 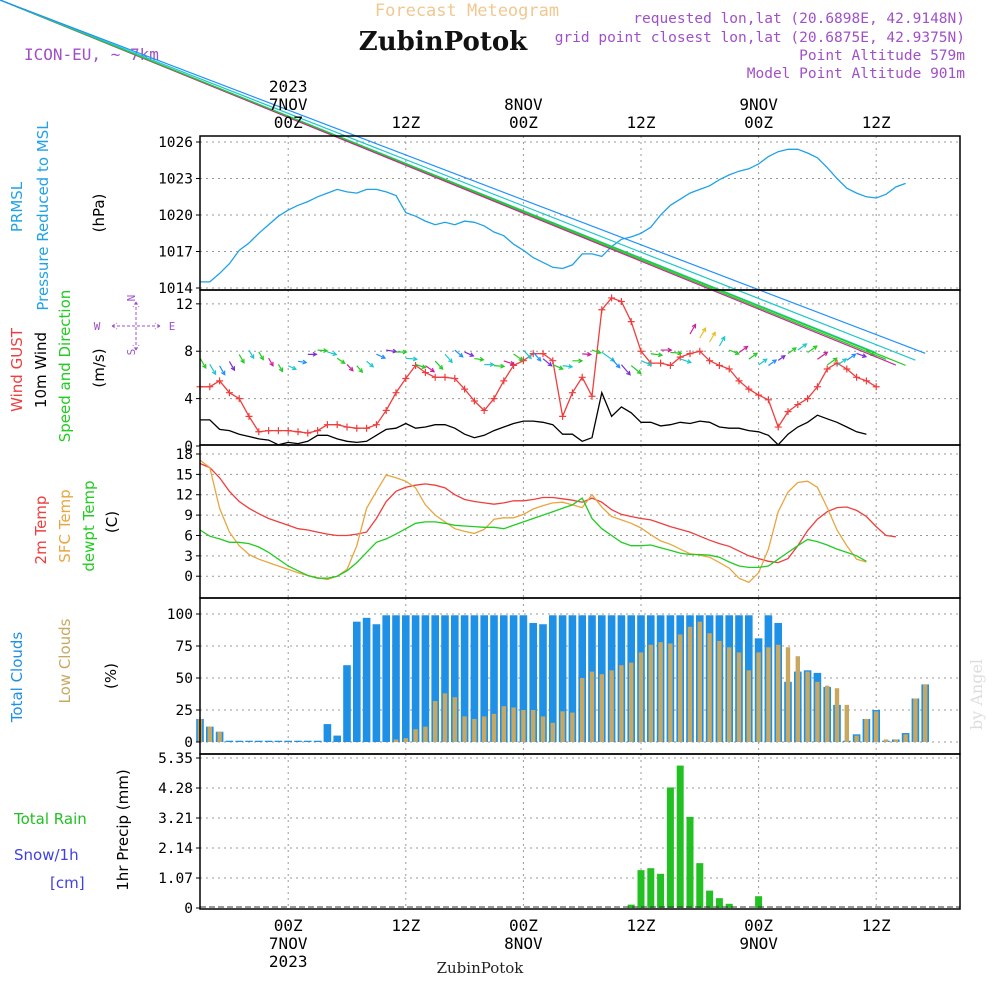 I want to click on bottom-date-label: 7NOV, so click(x=288, y=943).